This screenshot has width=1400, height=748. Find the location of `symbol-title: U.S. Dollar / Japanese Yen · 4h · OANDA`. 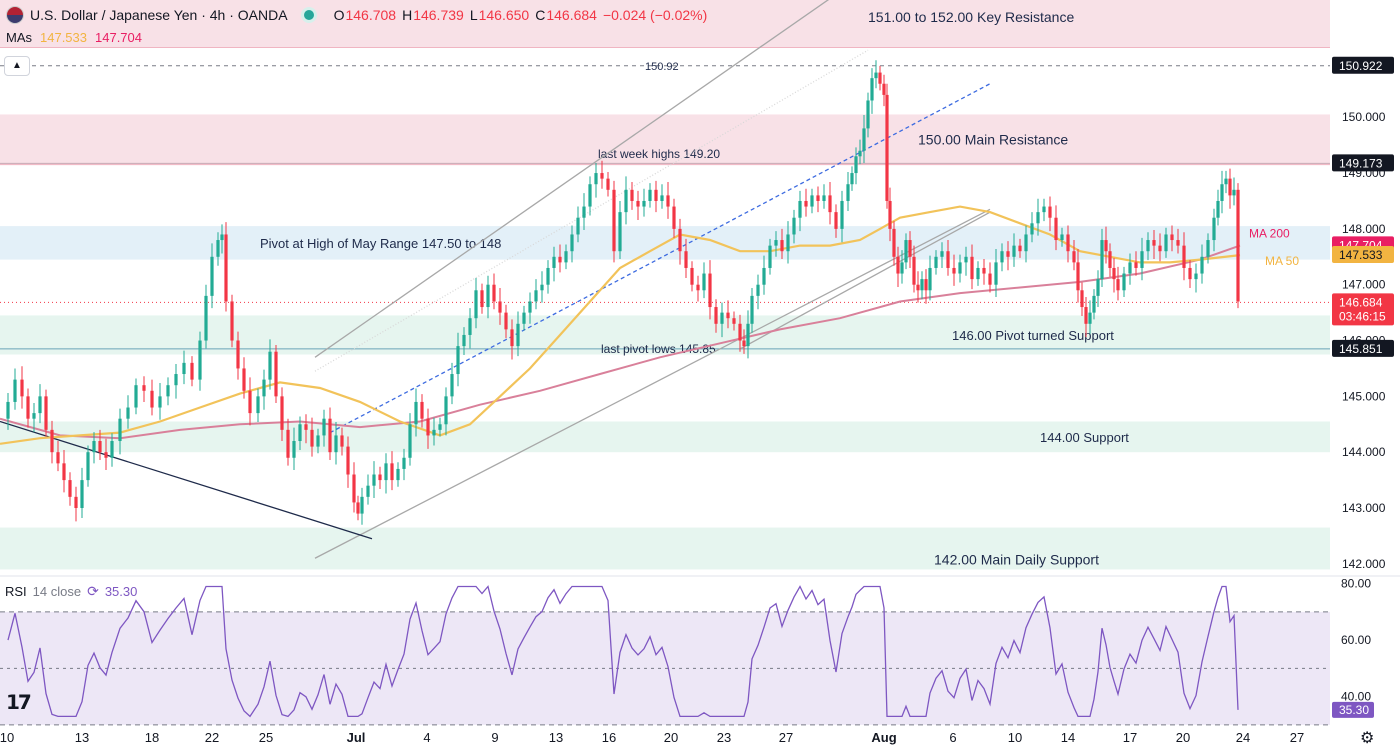

symbol-title: U.S. Dollar / Japanese Yen · 4h · OANDA is located at coordinates (159, 15).